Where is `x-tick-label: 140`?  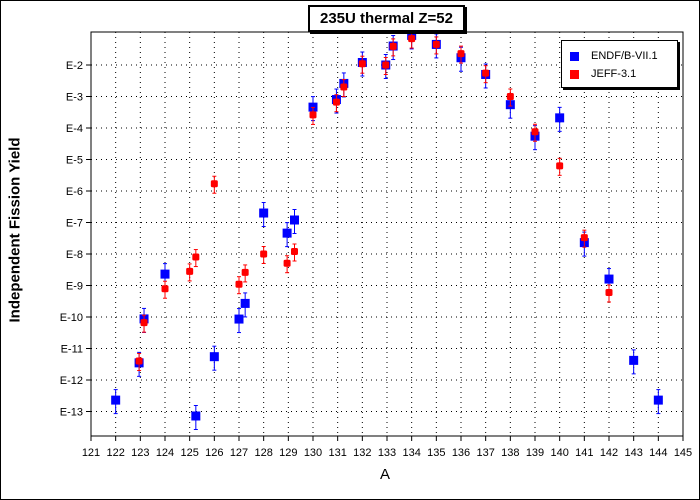 x-tick-label: 140 is located at coordinates (559, 453).